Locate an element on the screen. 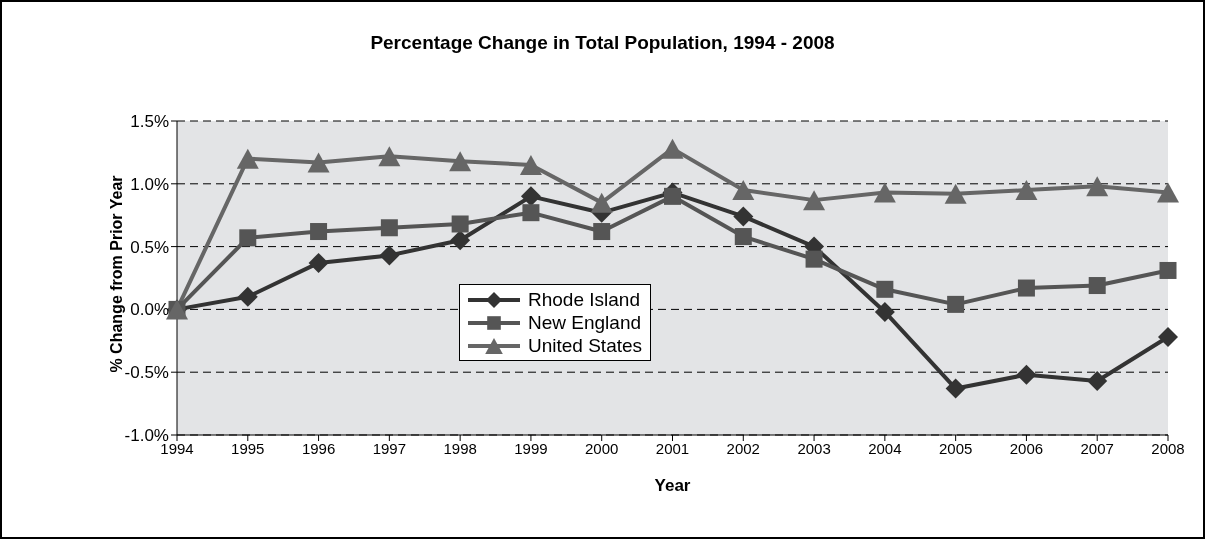  x-tick-label: 2002 is located at coordinates (743, 448).